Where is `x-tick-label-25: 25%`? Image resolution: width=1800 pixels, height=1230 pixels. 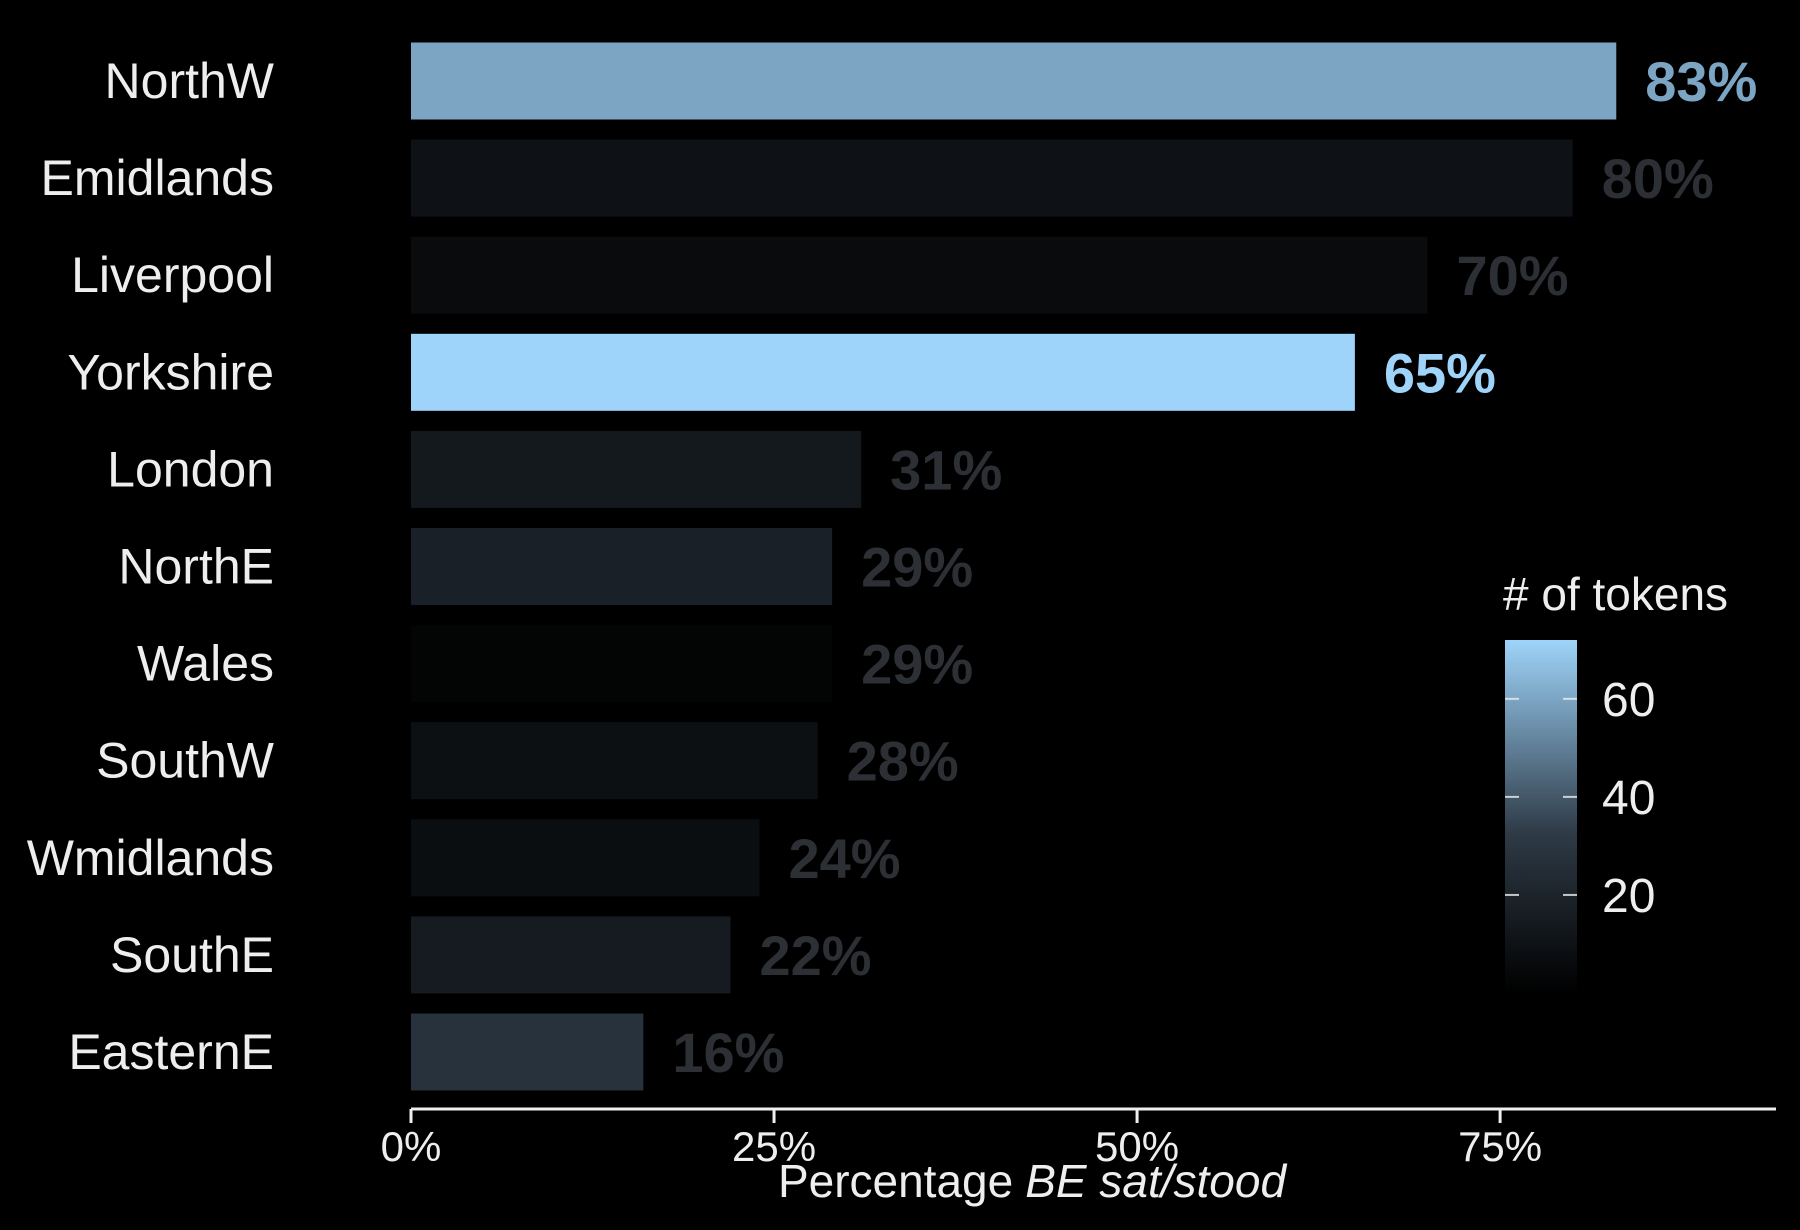
x-tick-label-25: 25% is located at coordinates (774, 1146).